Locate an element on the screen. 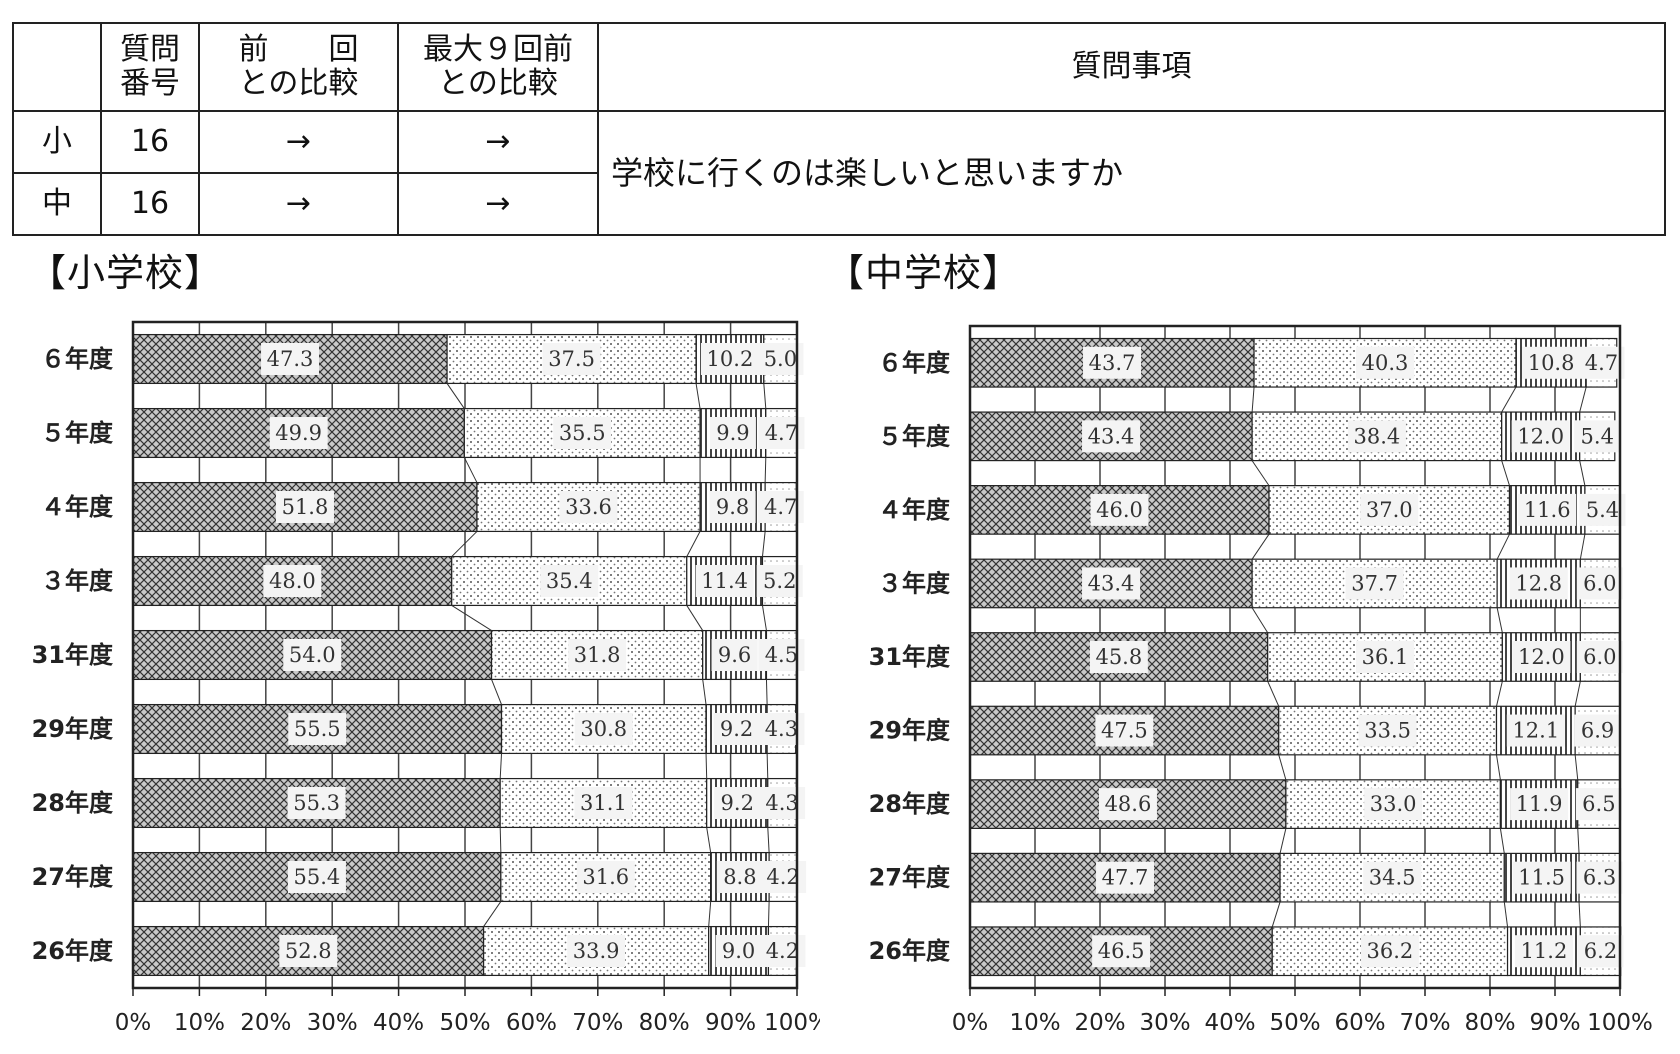 The width and height of the screenshot is (1680, 1054). data-label: 54.0 is located at coordinates (312, 655).